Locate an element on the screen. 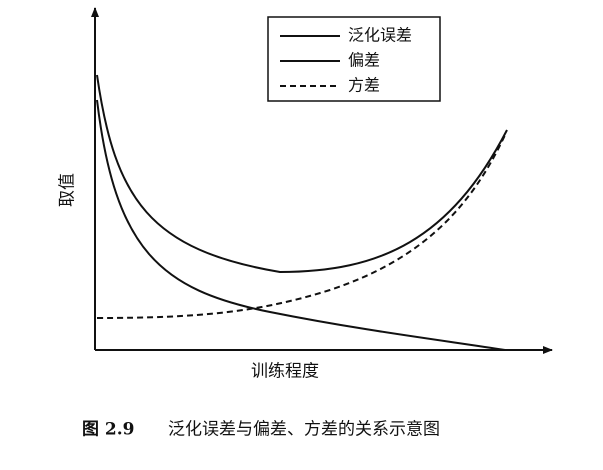 This screenshot has width=603, height=470. legend: 泛化误差 偏差 方差 is located at coordinates (354, 59).